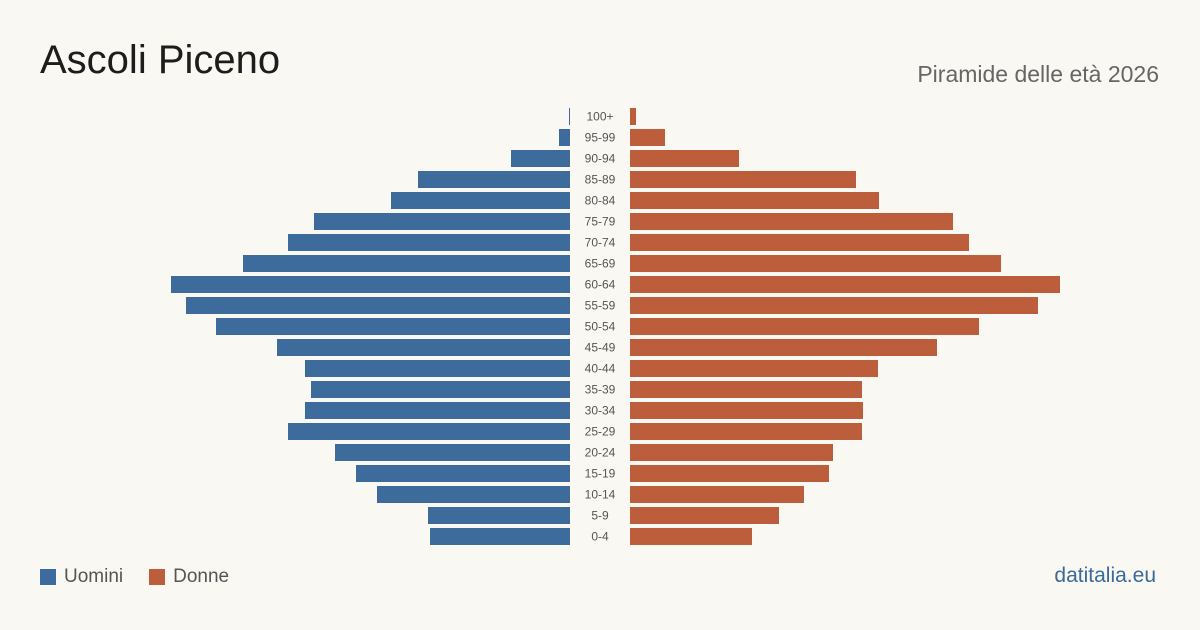 This screenshot has width=1200, height=630. Describe the element at coordinates (599, 117) in the screenshot. I see `age-label-100plus: 100+` at that location.